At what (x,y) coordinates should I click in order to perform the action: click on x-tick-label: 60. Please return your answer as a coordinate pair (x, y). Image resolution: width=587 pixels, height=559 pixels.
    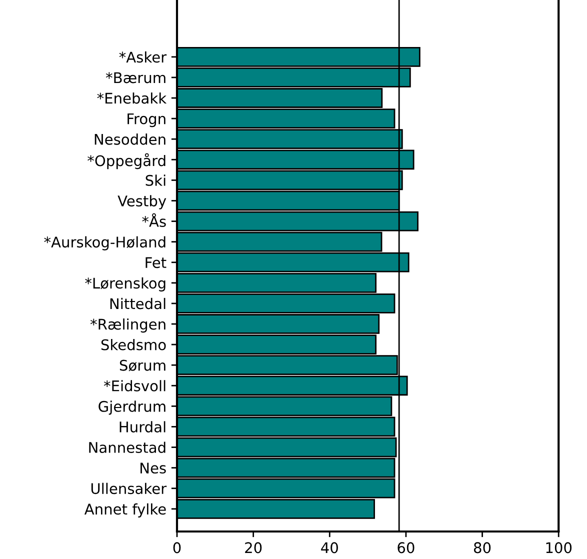
    Looking at the image, I should click on (406, 548).